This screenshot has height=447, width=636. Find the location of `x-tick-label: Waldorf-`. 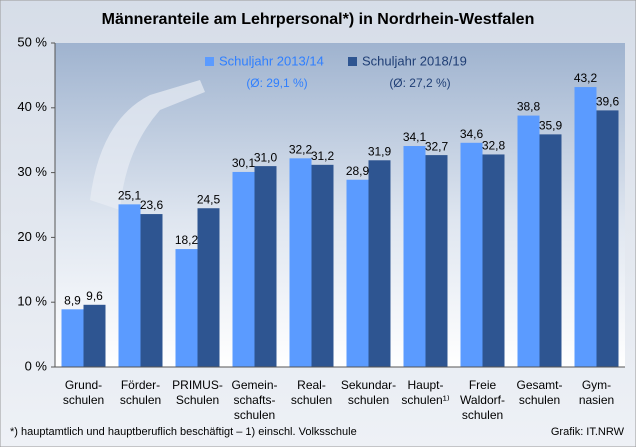

x-tick-label: Waldorf- is located at coordinates (482, 400).